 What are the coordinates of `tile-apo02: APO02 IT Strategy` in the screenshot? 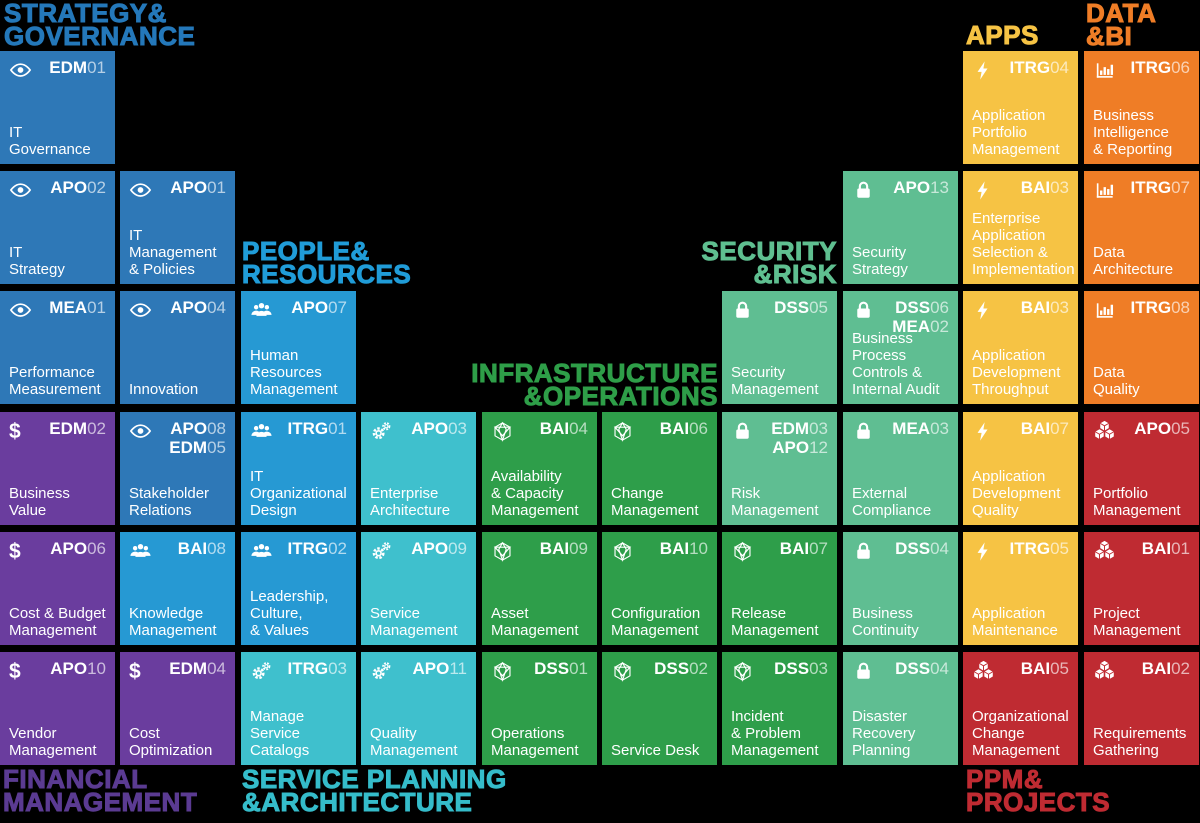 It's located at (57, 227).